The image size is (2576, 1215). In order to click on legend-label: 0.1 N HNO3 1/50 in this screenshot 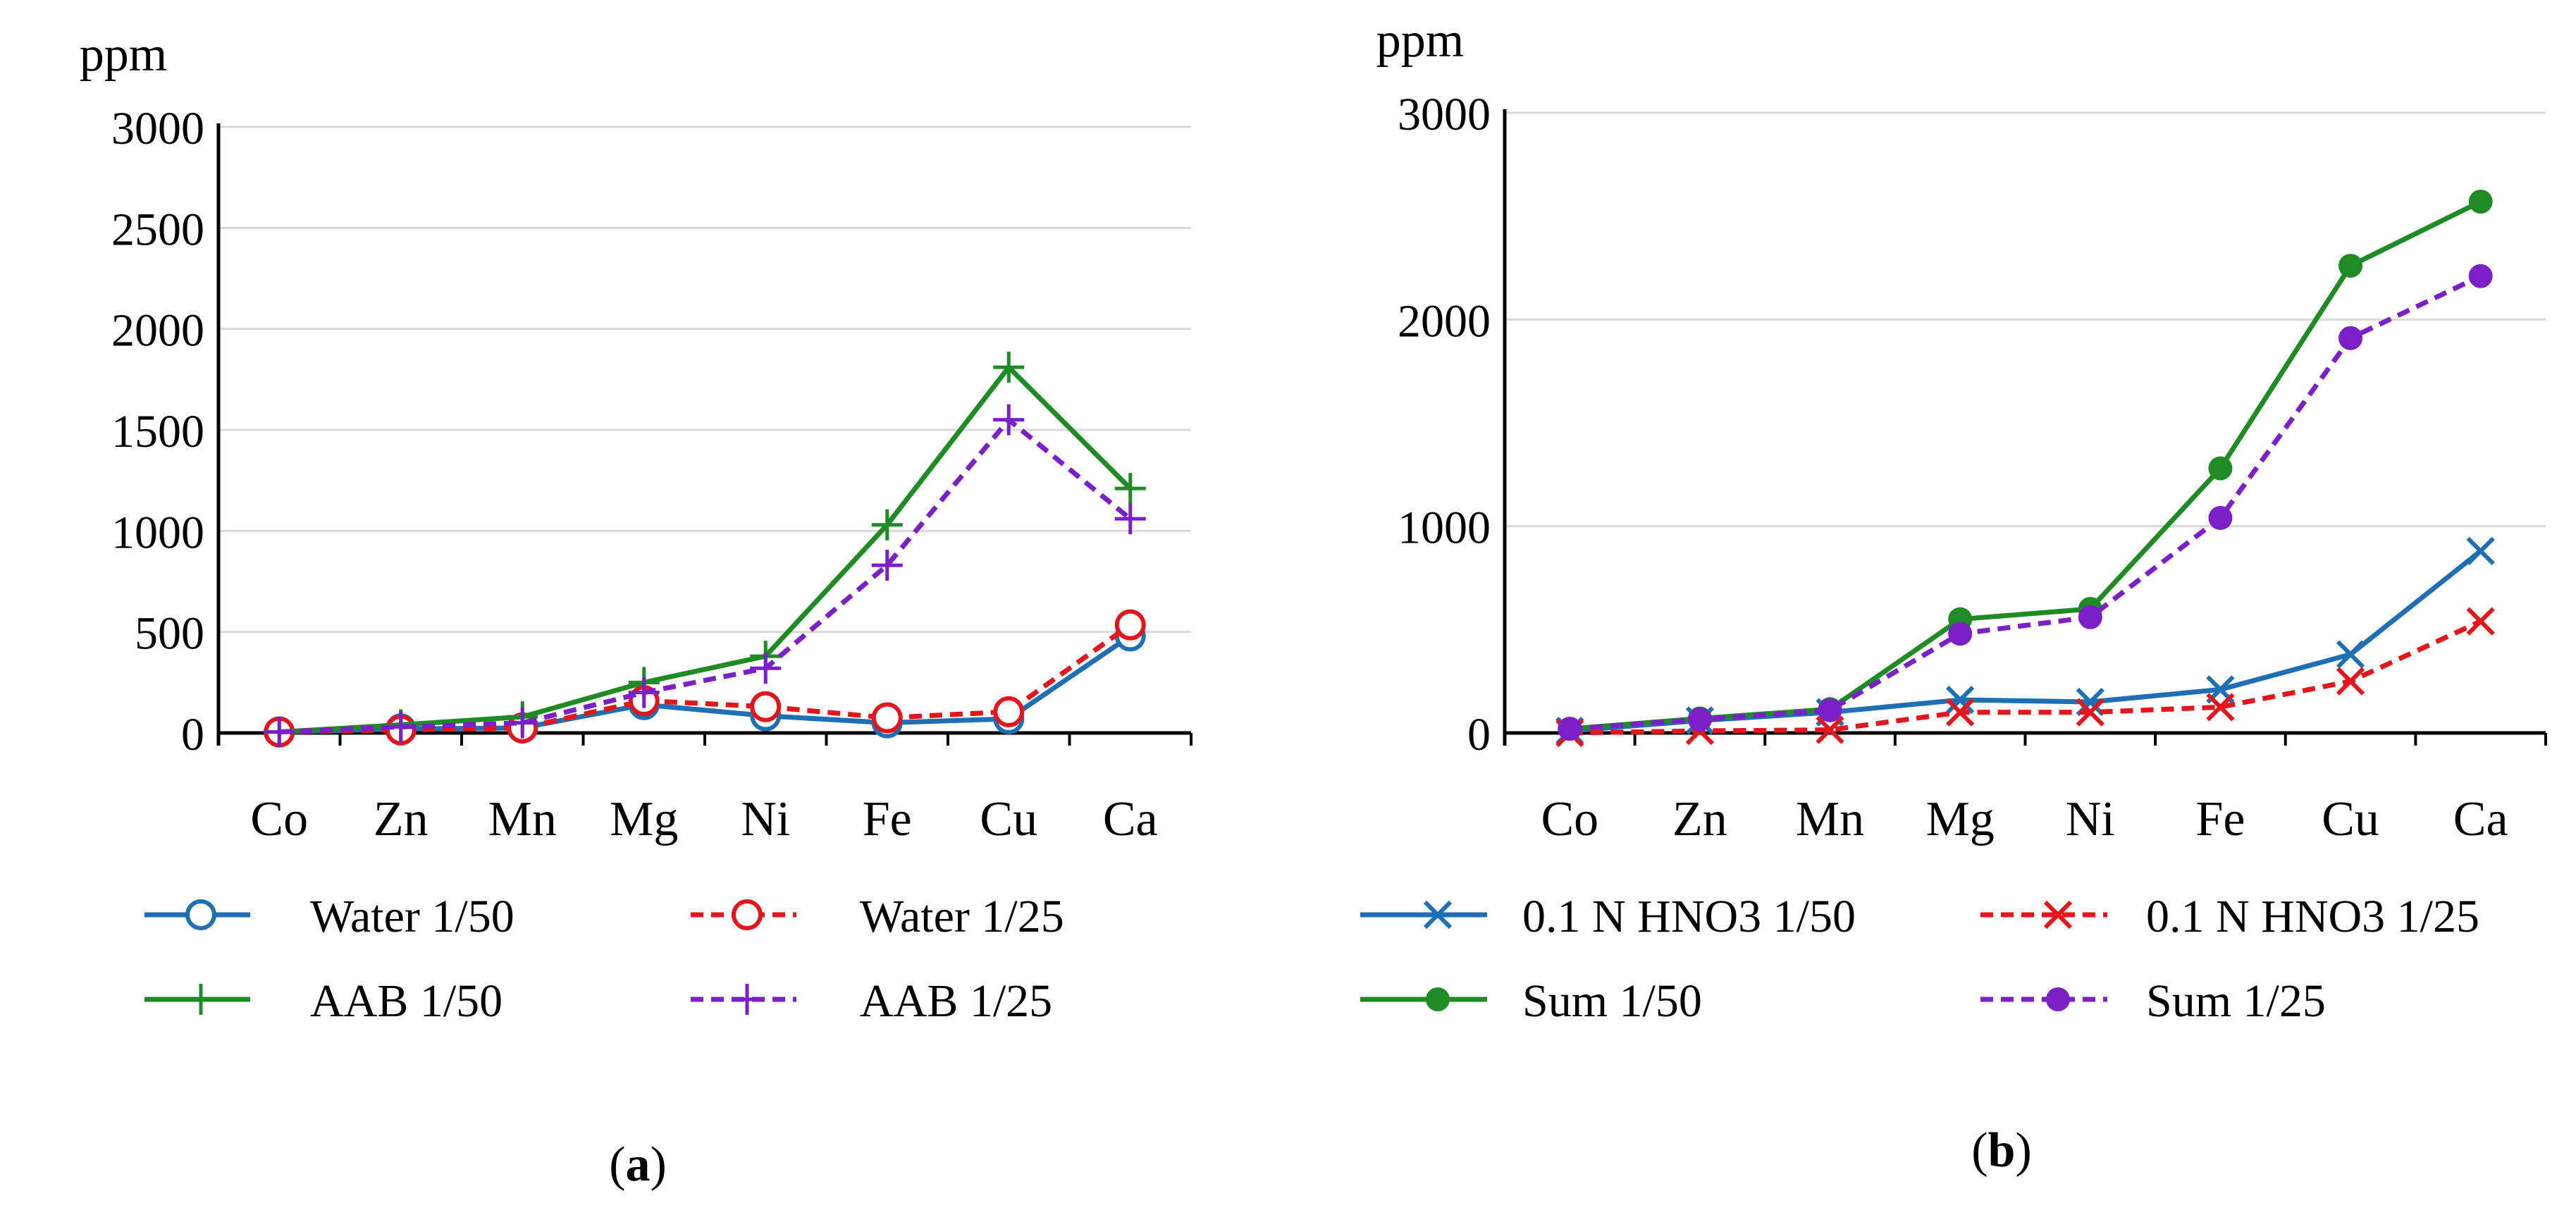, I will do `click(1689, 917)`.